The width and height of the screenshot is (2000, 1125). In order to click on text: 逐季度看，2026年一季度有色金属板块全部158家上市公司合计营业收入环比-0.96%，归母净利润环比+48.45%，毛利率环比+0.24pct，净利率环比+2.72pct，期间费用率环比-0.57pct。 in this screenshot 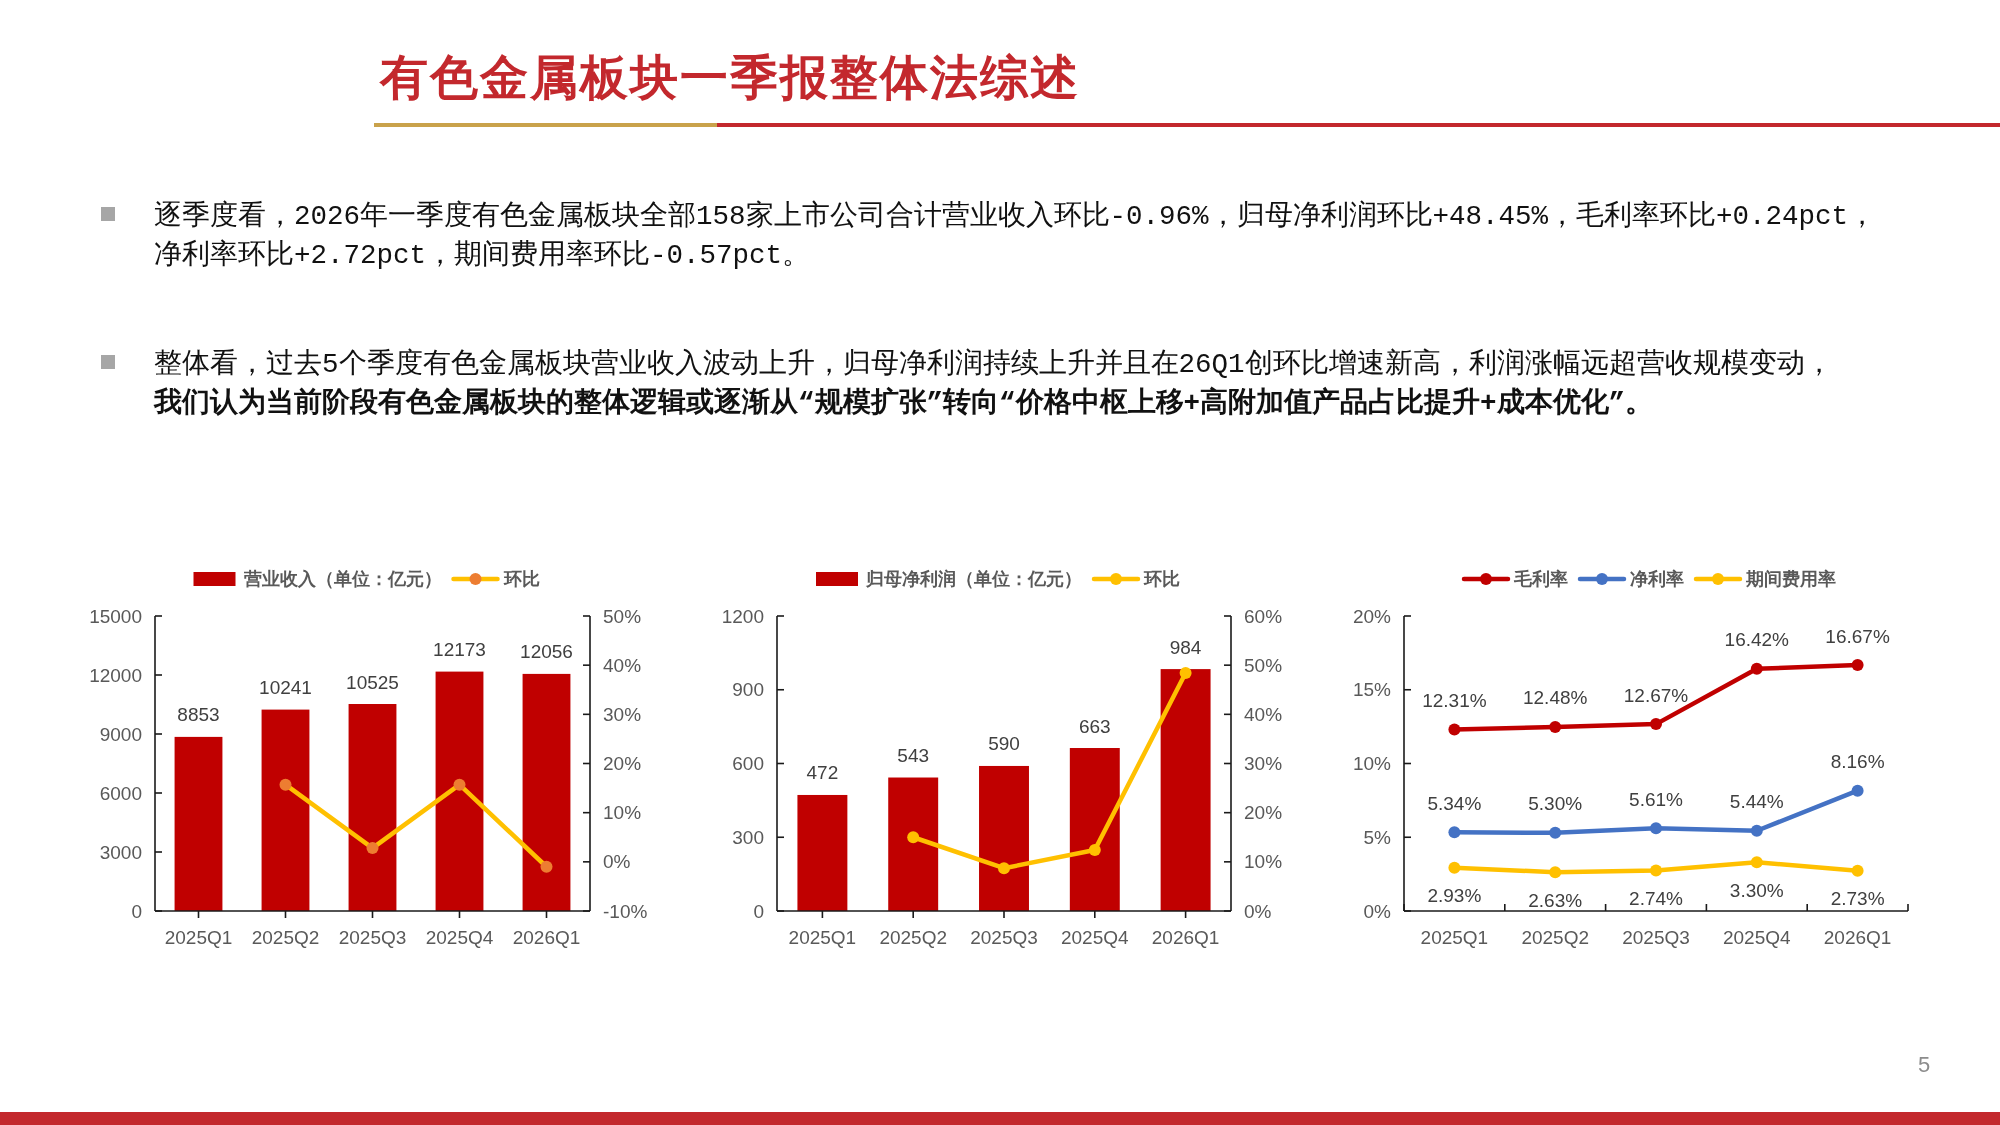, I will do `click(1016, 236)`.